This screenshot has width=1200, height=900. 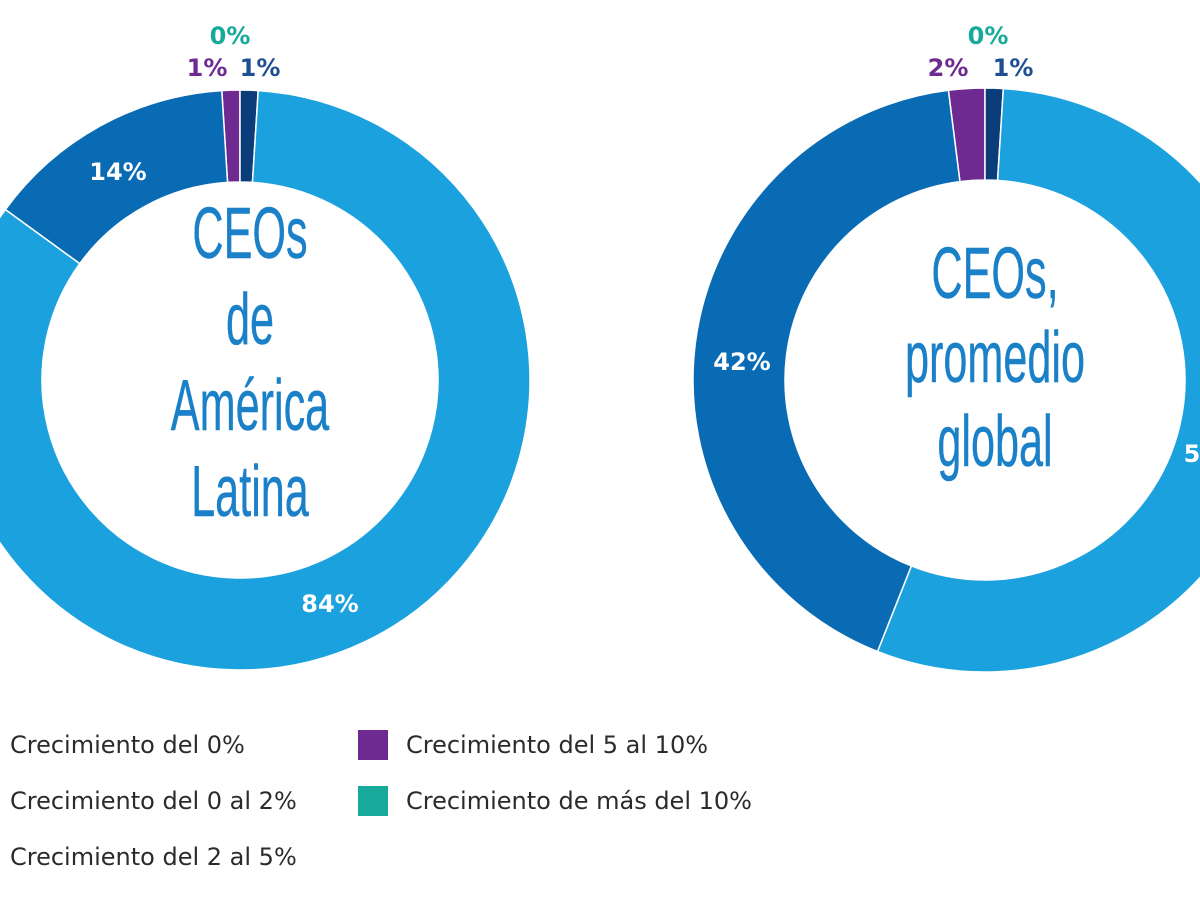 What do you see at coordinates (249, 233) in the screenshot?
I see `donut-center-label: CEOs` at bounding box center [249, 233].